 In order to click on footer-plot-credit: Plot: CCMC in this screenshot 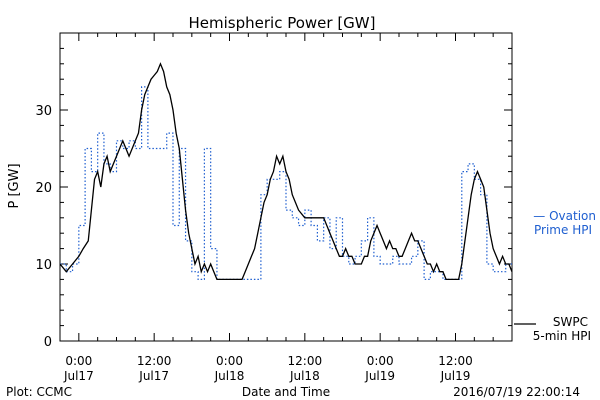, I will do `click(39, 392)`.